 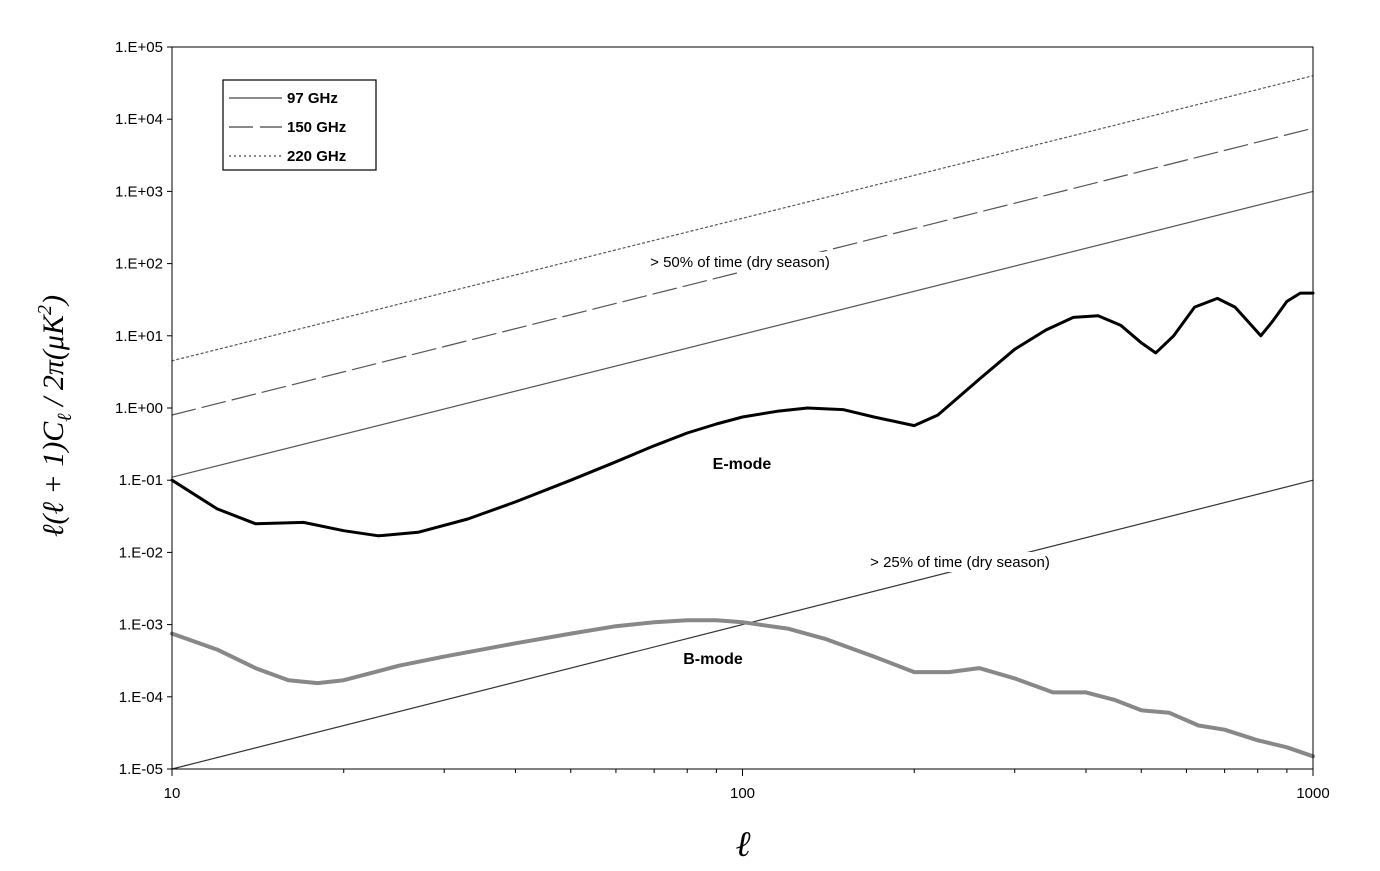 I want to click on series-line-b-mode, so click(x=742, y=688).